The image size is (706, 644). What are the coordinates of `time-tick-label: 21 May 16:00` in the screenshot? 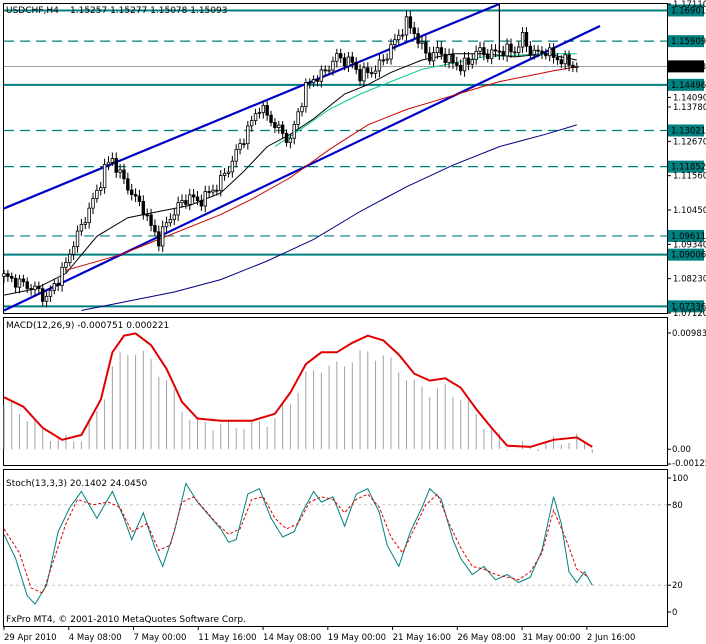 It's located at (422, 638).